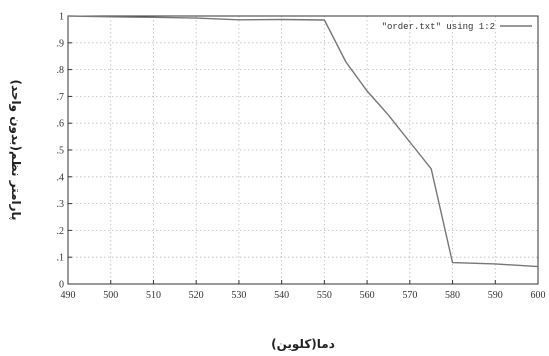  What do you see at coordinates (110, 295) in the screenshot?
I see `x-tick-label: 500` at bounding box center [110, 295].